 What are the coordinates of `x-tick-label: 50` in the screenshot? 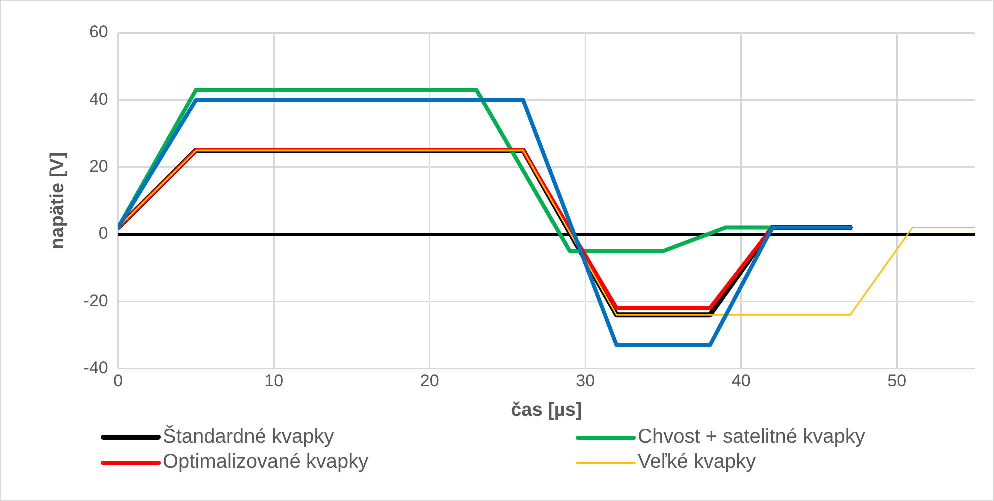 It's located at (897, 381).